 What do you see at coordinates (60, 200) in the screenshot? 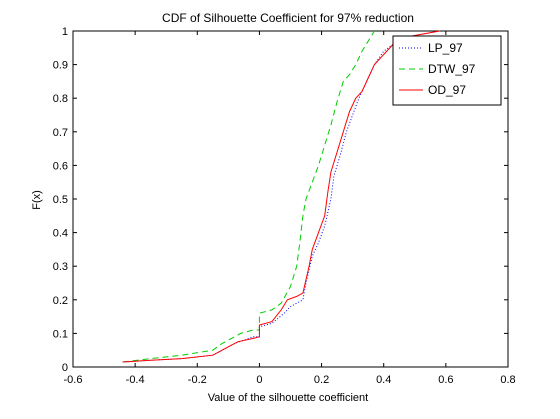
I see `y-tick-label: 0.5` at bounding box center [60, 200].